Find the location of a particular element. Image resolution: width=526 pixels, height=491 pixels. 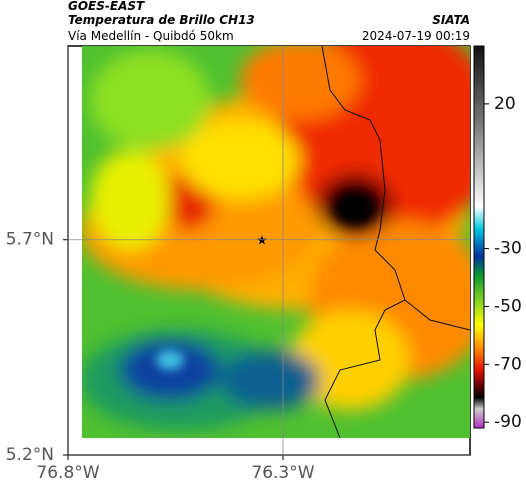

source: SIATA is located at coordinates (451, 20).